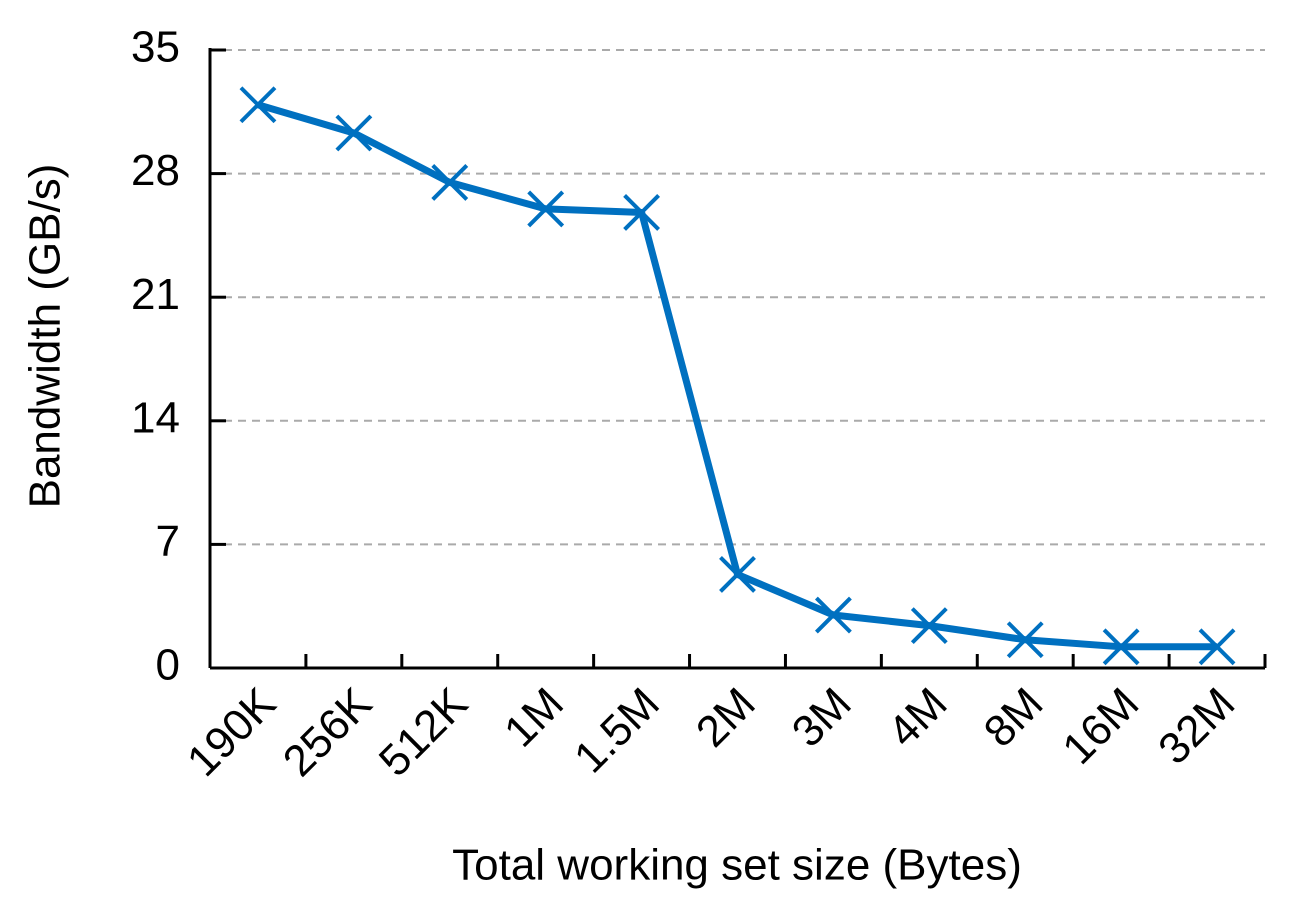  Describe the element at coordinates (617, 731) in the screenshot. I see `x-tick-label: 1.5M` at that location.